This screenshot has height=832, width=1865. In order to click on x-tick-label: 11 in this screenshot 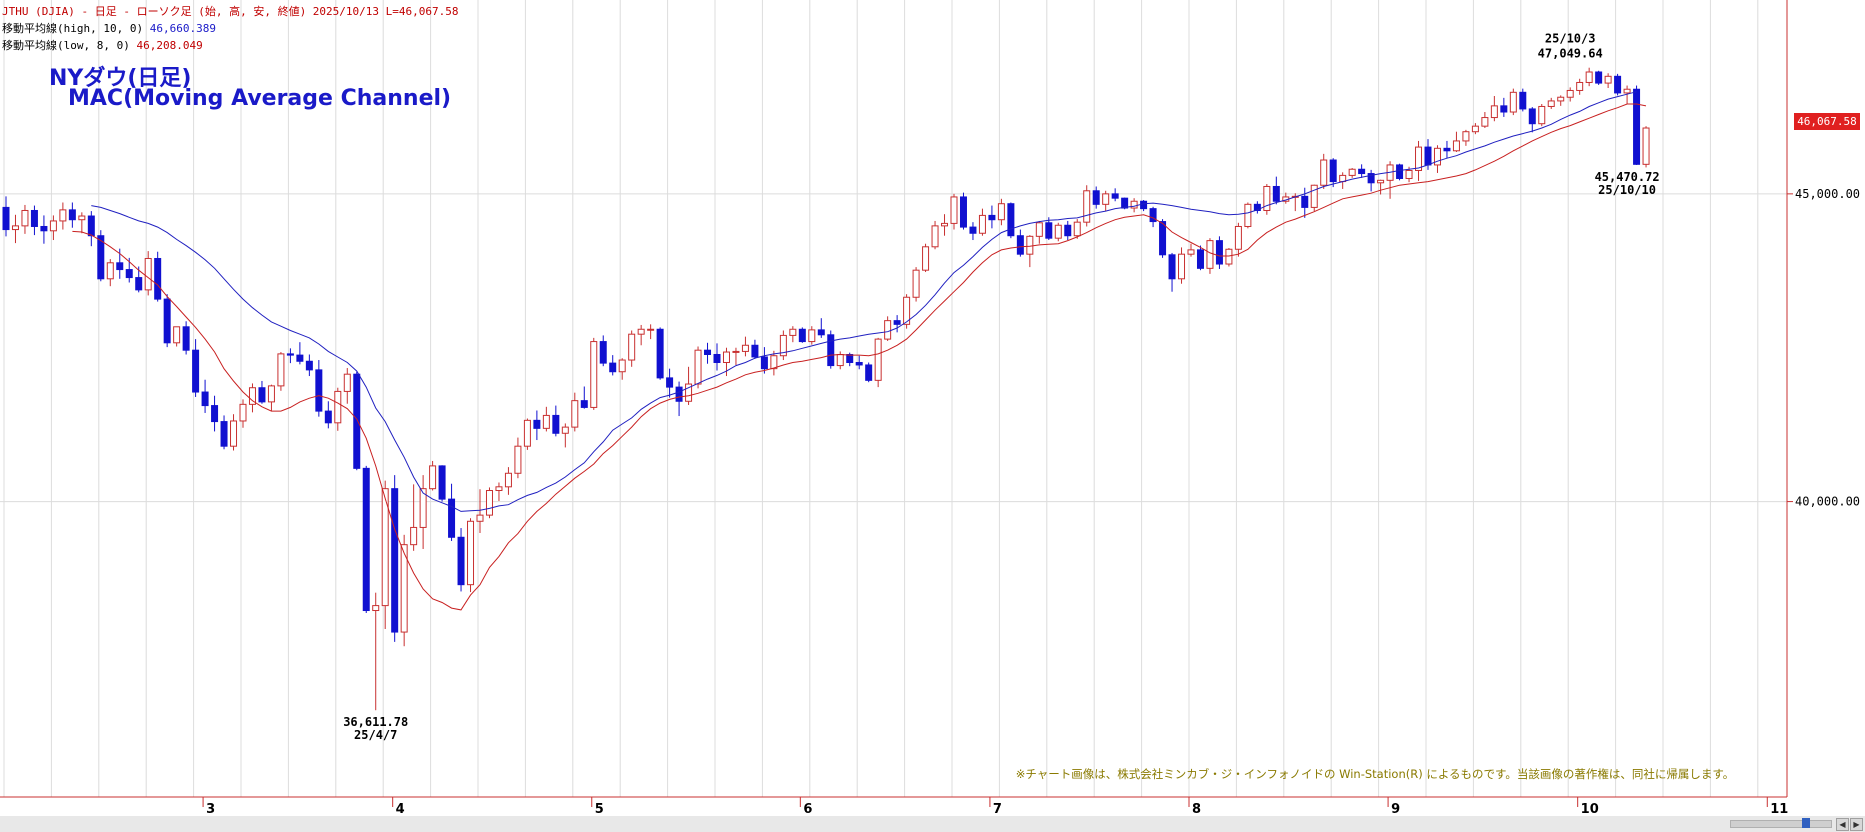, I will do `click(1779, 809)`.